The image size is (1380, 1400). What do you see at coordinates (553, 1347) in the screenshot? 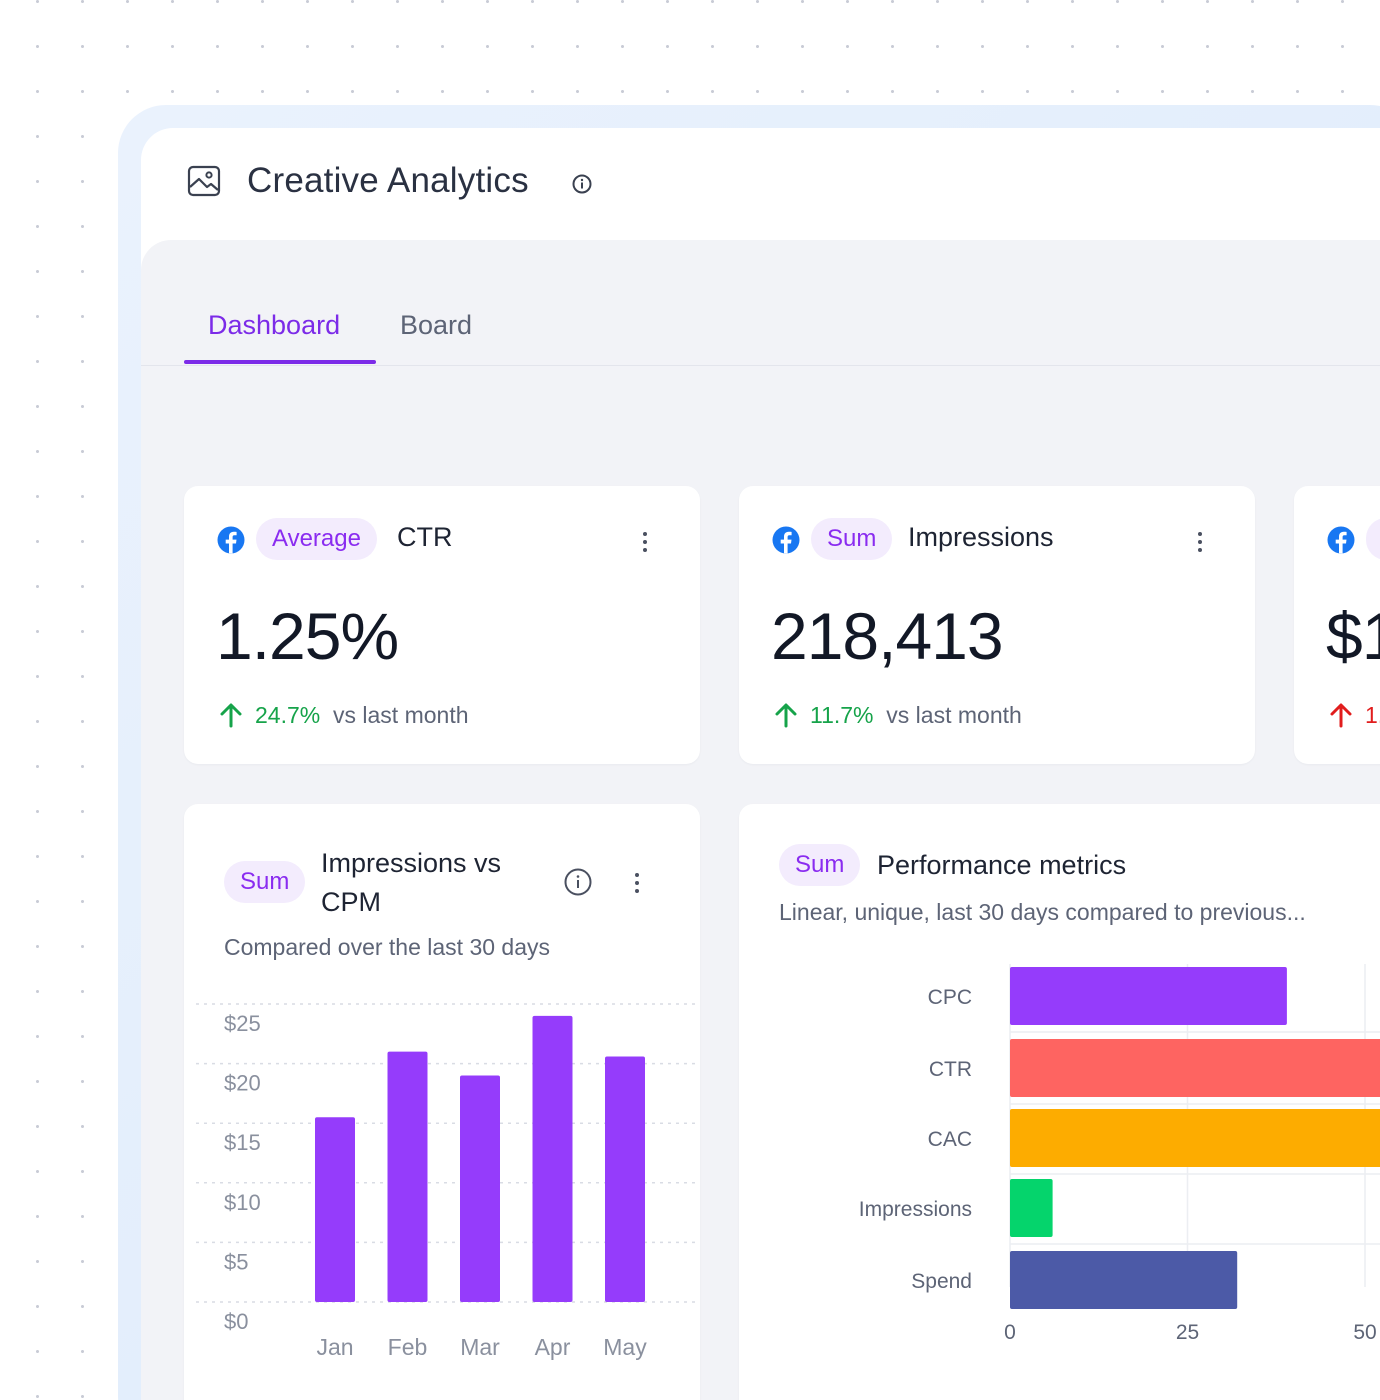
I see `x-tick-label: Apr` at bounding box center [553, 1347].